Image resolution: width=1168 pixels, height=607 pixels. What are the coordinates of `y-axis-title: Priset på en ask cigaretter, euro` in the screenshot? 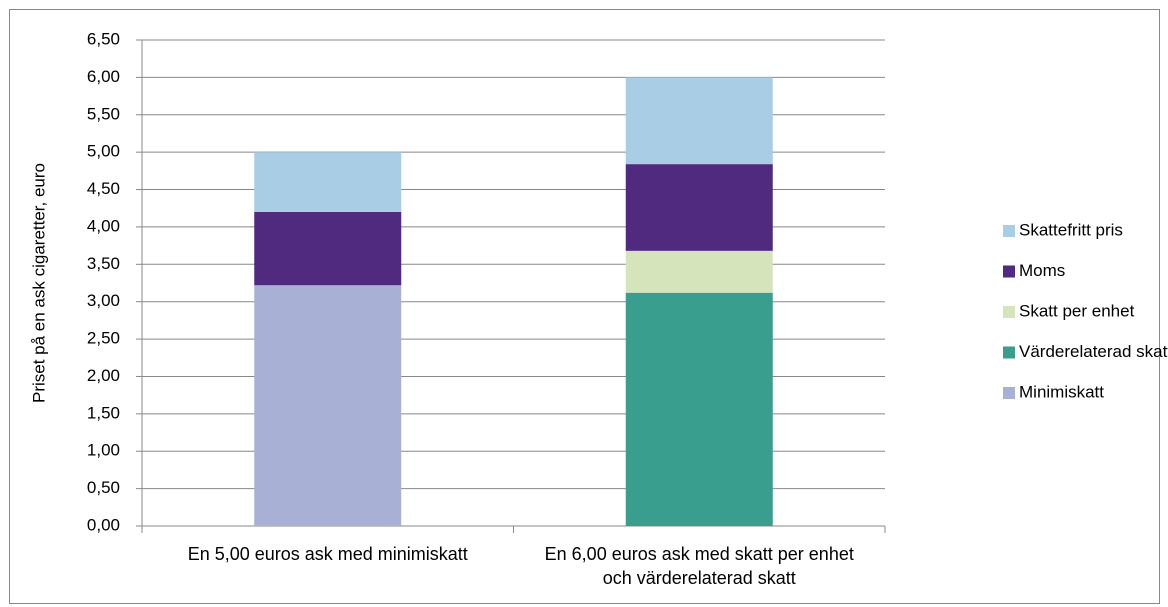 It's located at (38, 283).